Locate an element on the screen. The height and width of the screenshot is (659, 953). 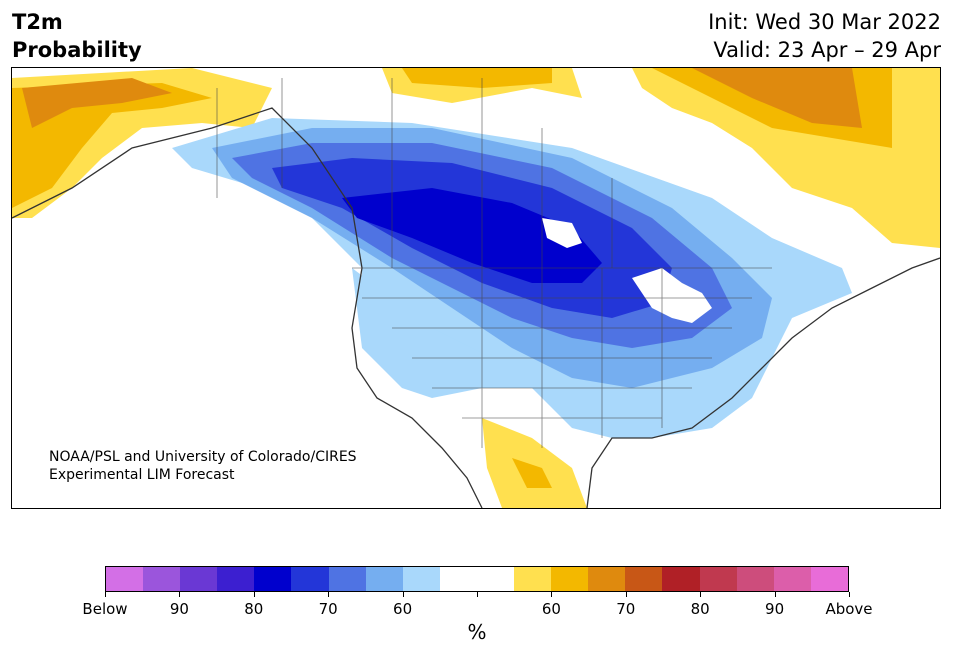
colorbar-unit: % is located at coordinates (477, 632).